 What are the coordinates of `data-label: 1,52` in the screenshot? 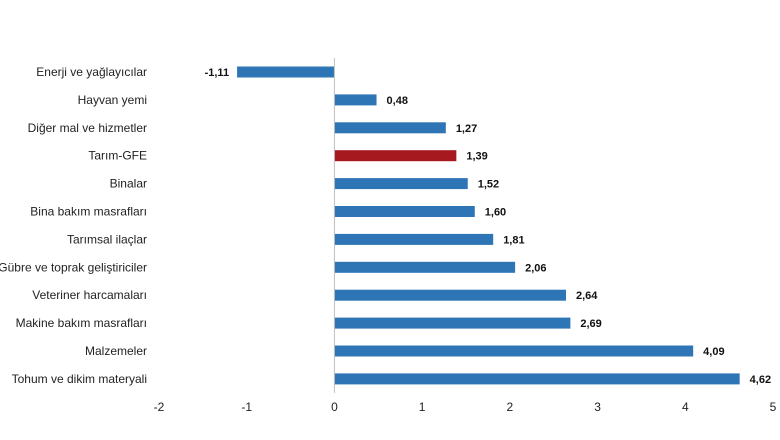 It's located at (488, 185).